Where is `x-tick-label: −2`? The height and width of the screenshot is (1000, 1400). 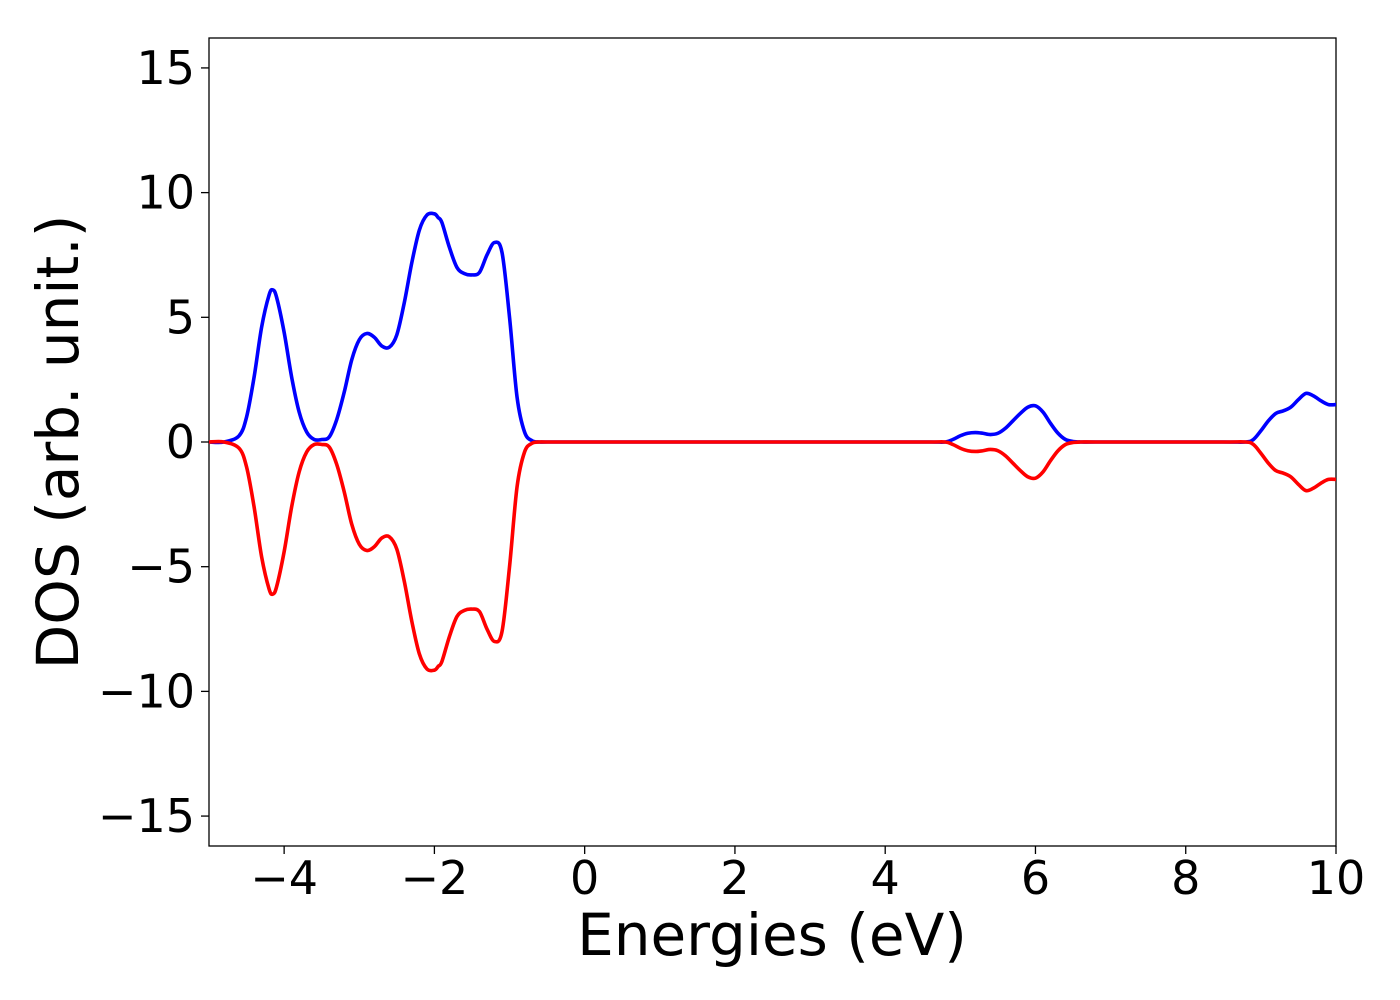 x-tick-label: −2 is located at coordinates (434, 878).